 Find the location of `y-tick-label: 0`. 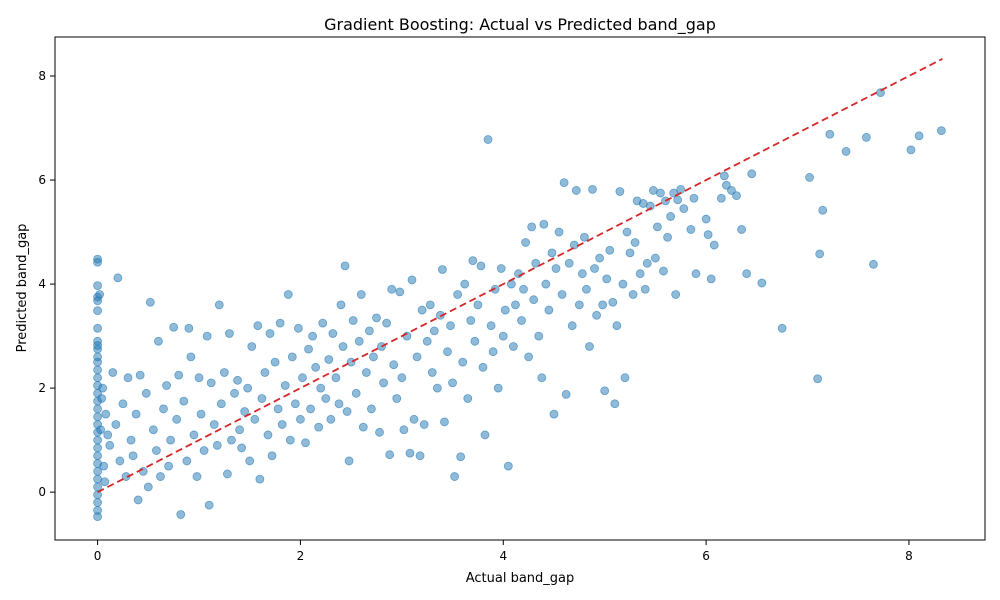

y-tick-label: 0 is located at coordinates (42, 492).